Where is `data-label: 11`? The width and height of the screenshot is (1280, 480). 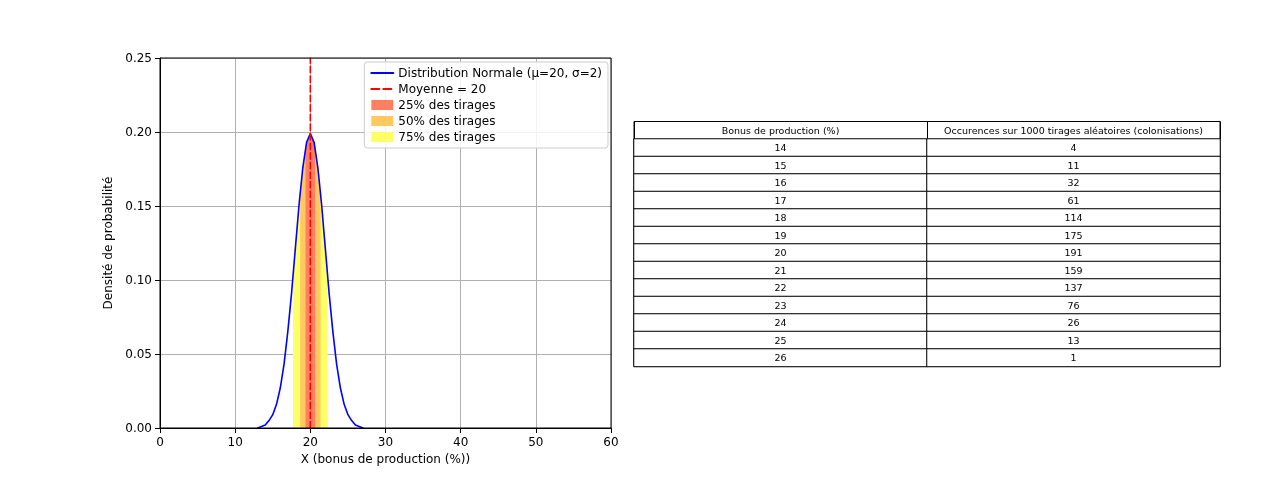 data-label: 11 is located at coordinates (1073, 165).